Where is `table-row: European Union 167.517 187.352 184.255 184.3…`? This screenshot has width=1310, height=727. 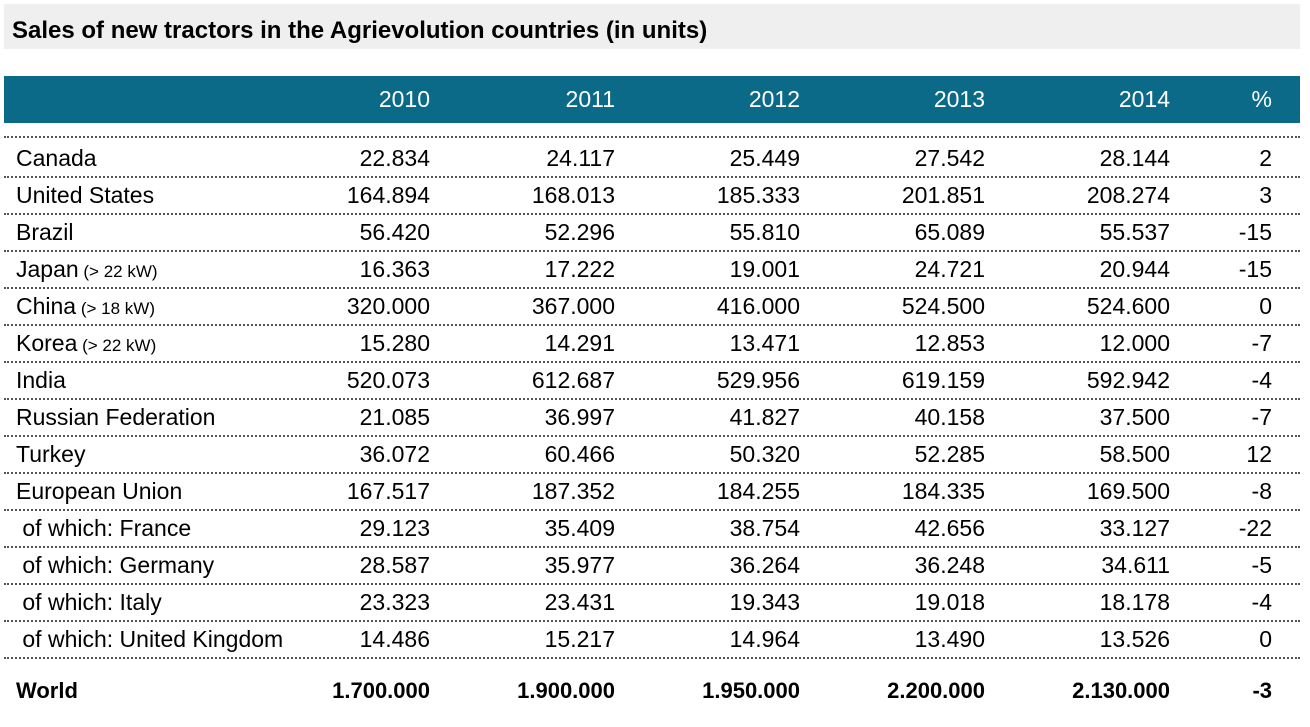 table-row: European Union 167.517 187.352 184.255 184.3… is located at coordinates (652, 490).